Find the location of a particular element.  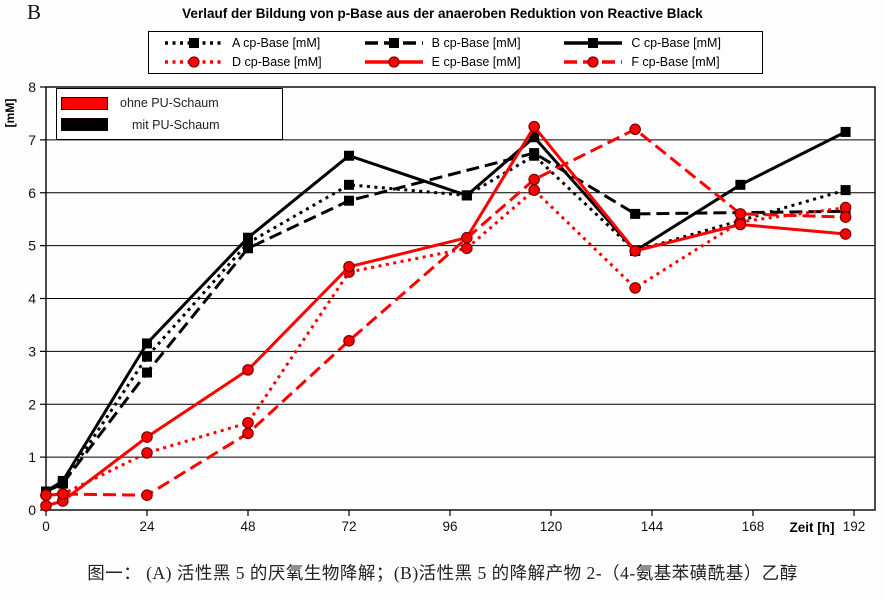

x-tick-label: 96 is located at coordinates (449, 526).